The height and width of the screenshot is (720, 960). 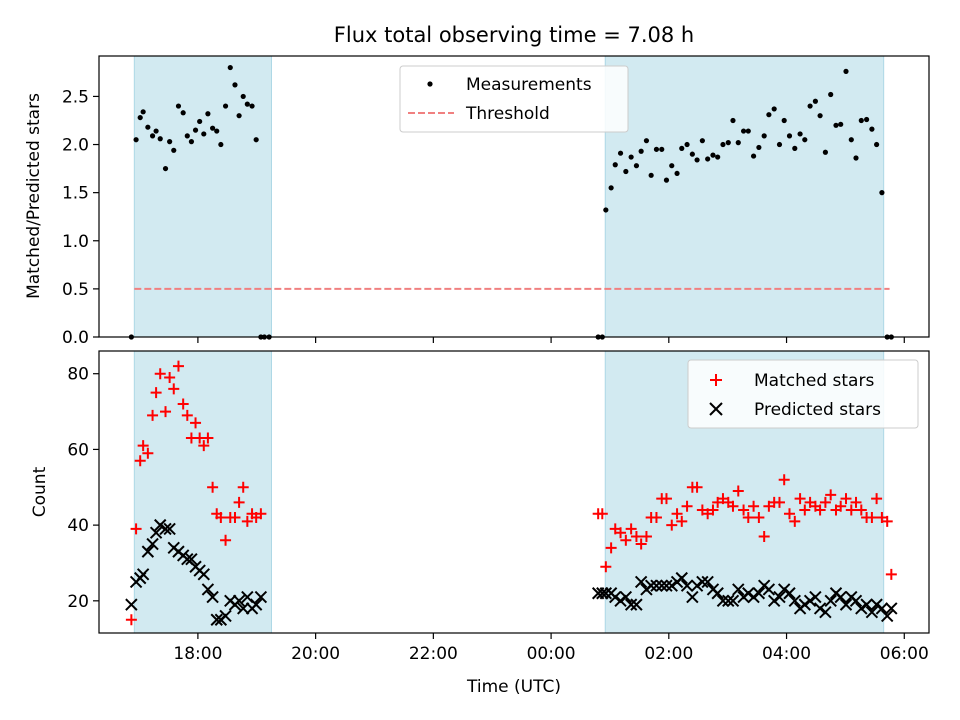 What do you see at coordinates (529, 85) in the screenshot?
I see `legend-label-measurements: Measurements` at bounding box center [529, 85].